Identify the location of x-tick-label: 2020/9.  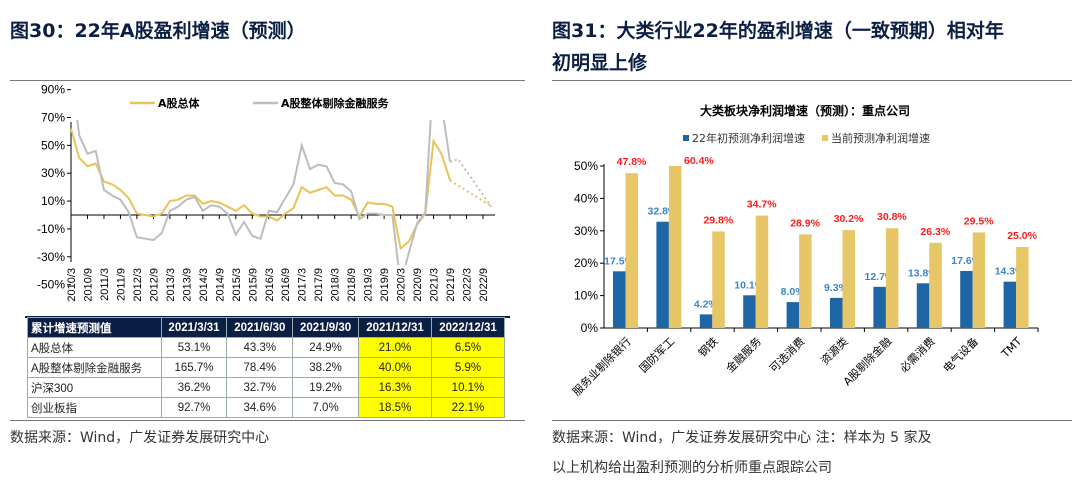
(418, 285).